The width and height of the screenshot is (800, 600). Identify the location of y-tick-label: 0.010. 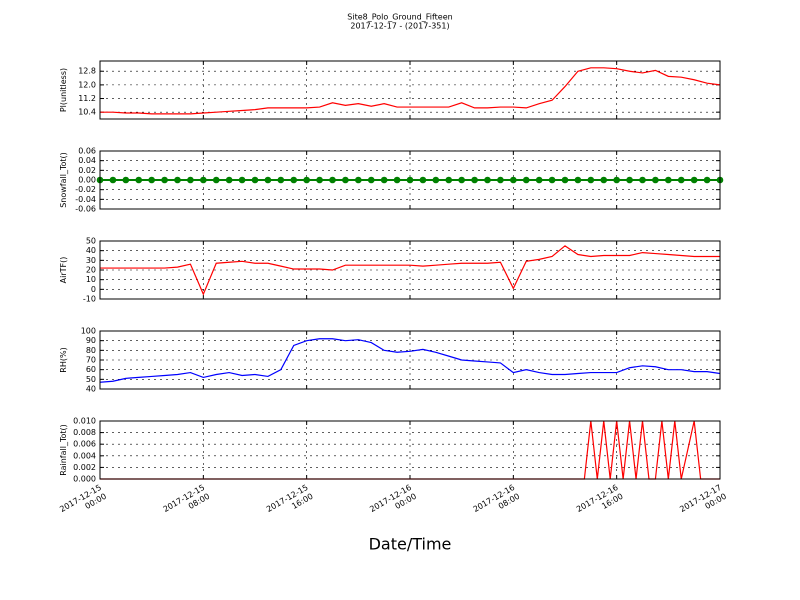
(84, 421).